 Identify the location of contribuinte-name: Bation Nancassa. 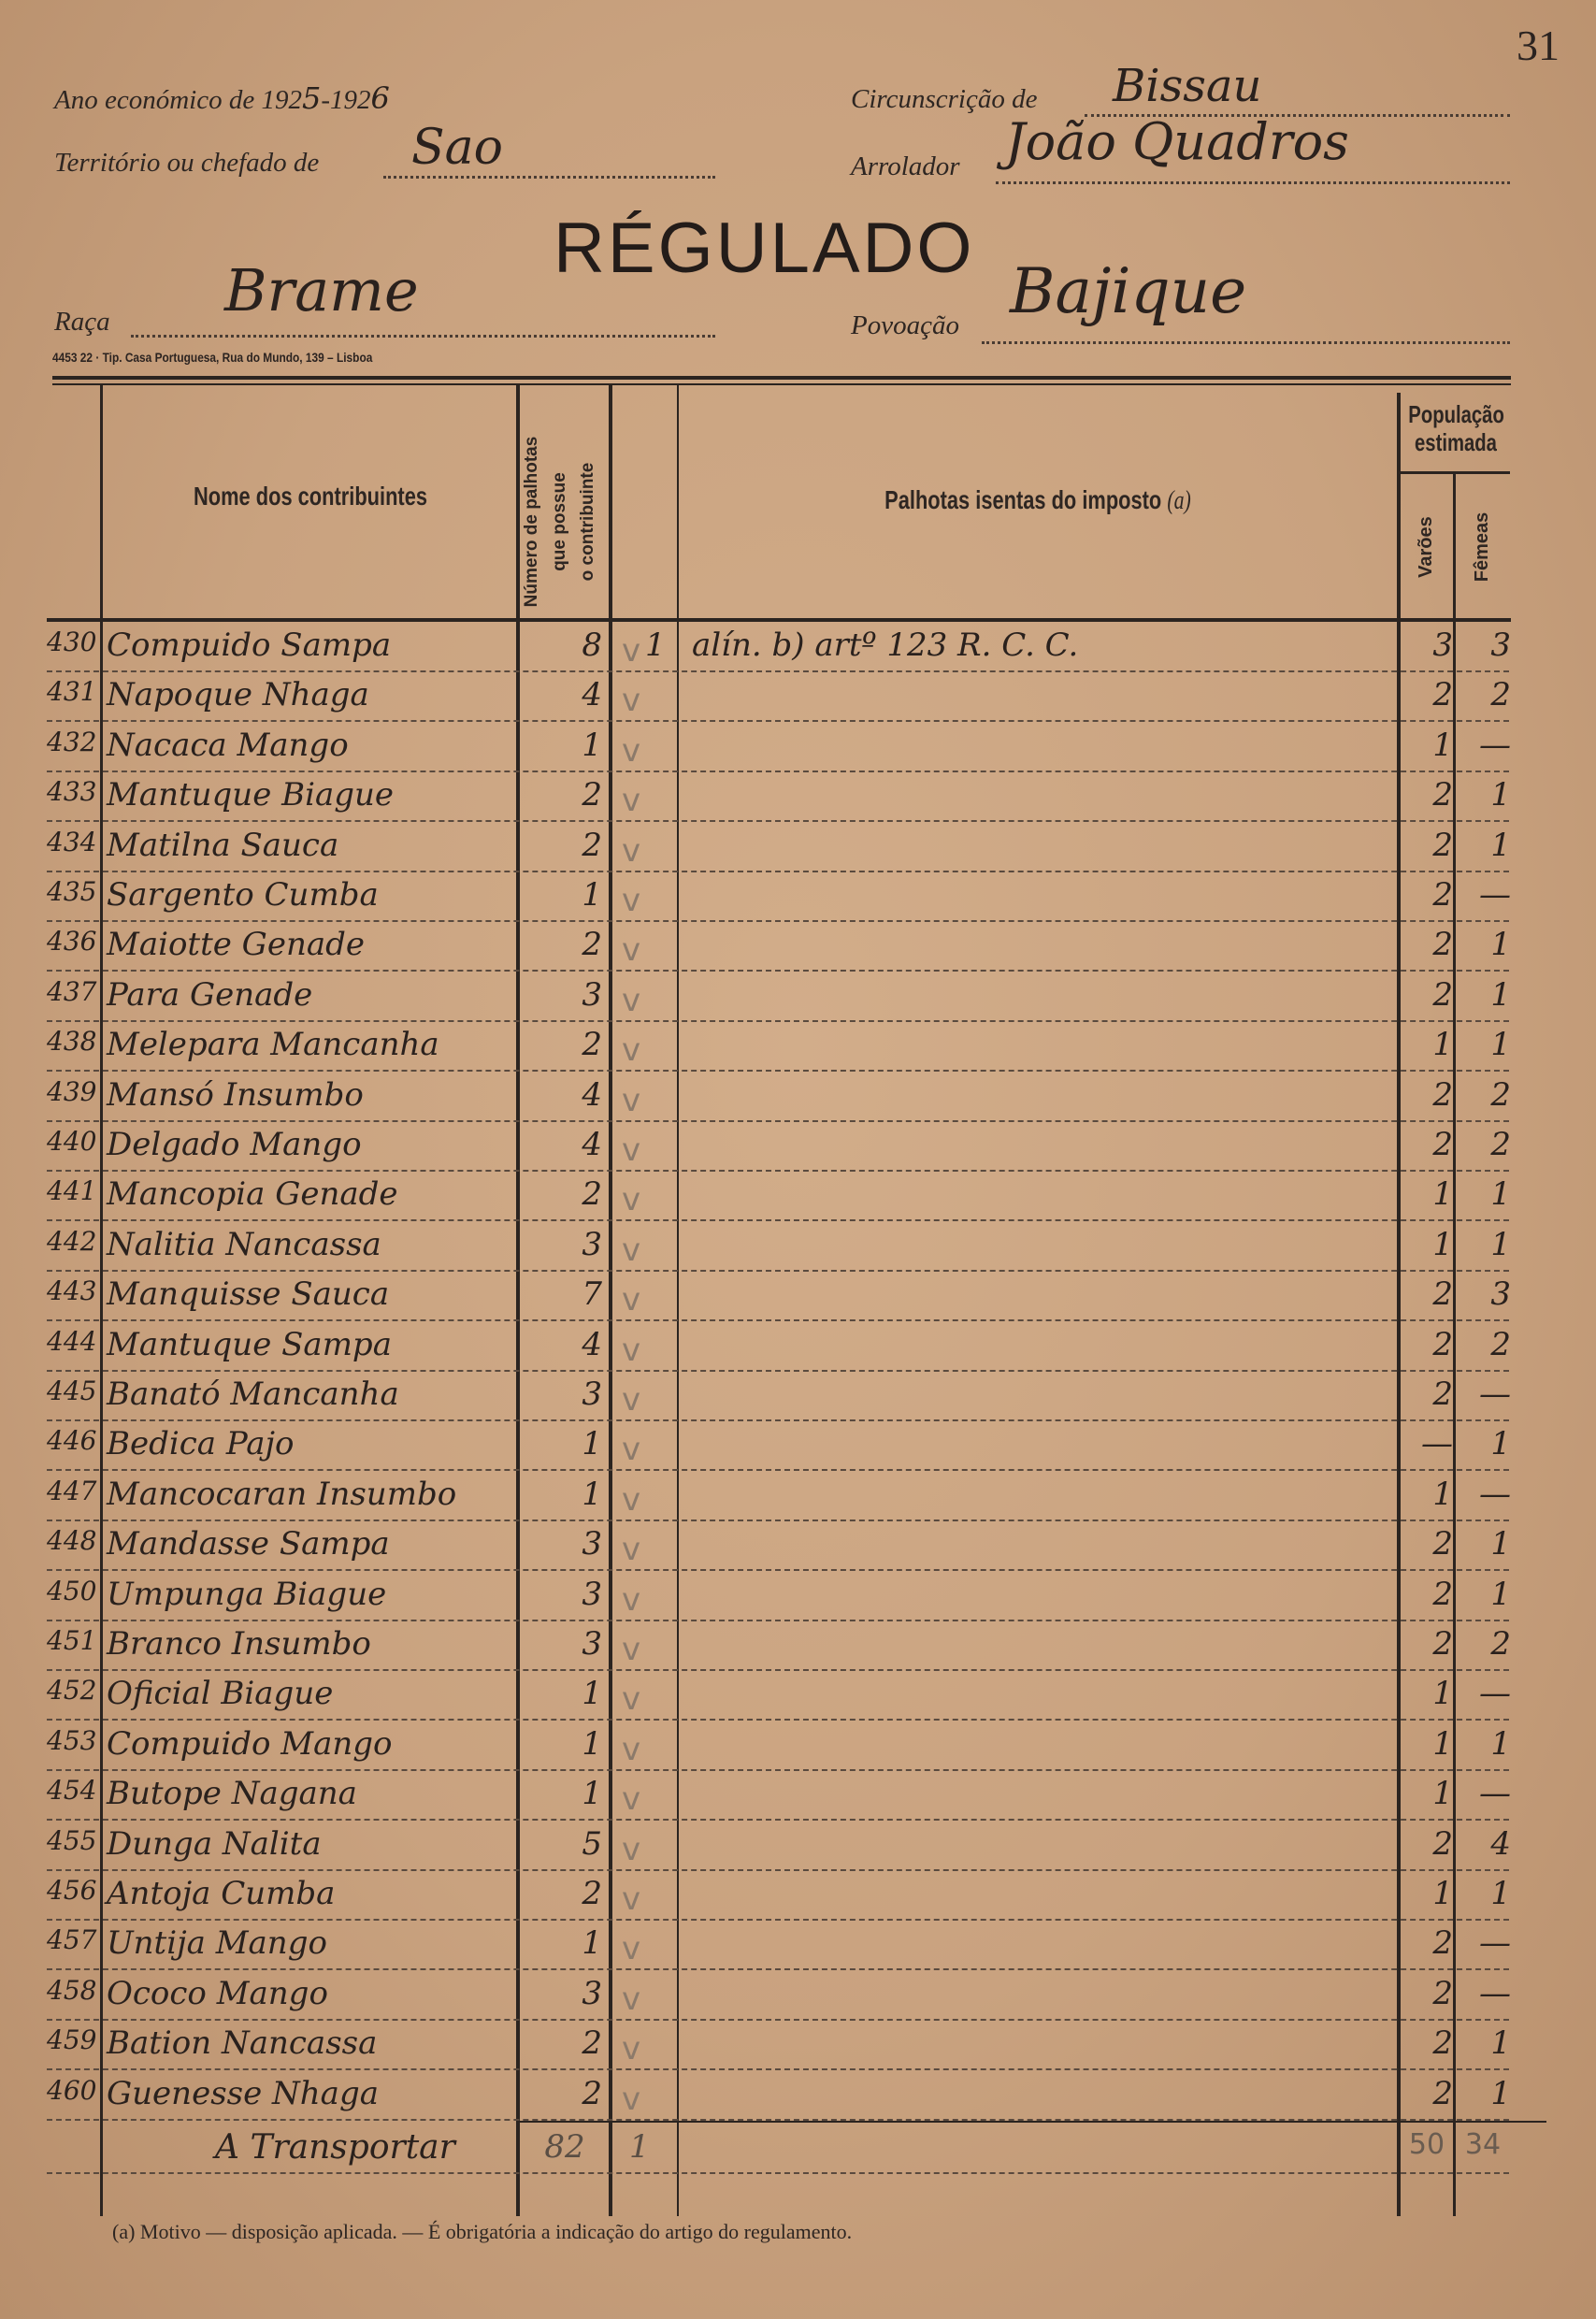
(243, 2043).